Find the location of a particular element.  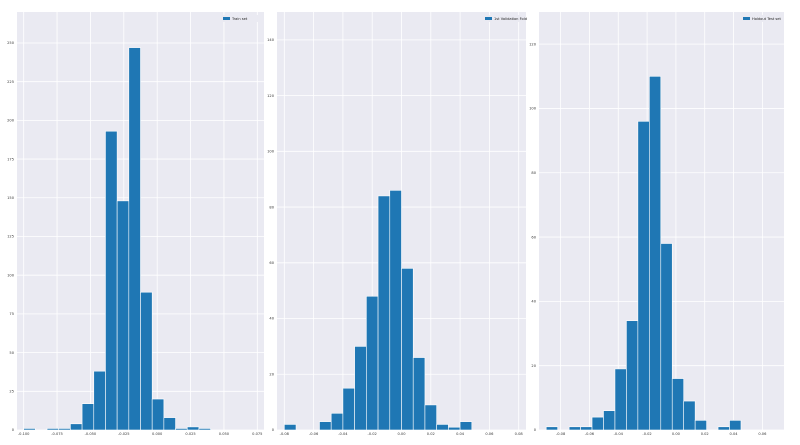

y-tick-label: 250 is located at coordinates (11, 43).